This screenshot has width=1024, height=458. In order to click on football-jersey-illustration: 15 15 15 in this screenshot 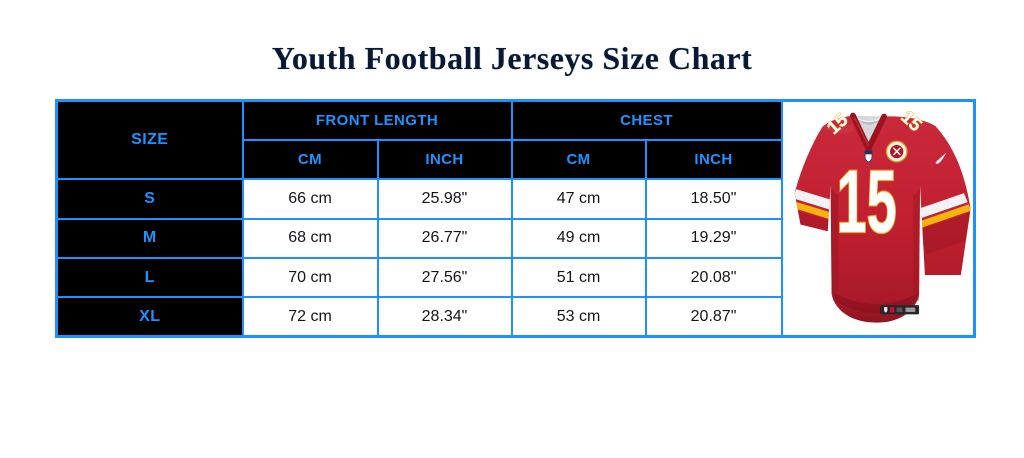, I will do `click(882, 214)`.